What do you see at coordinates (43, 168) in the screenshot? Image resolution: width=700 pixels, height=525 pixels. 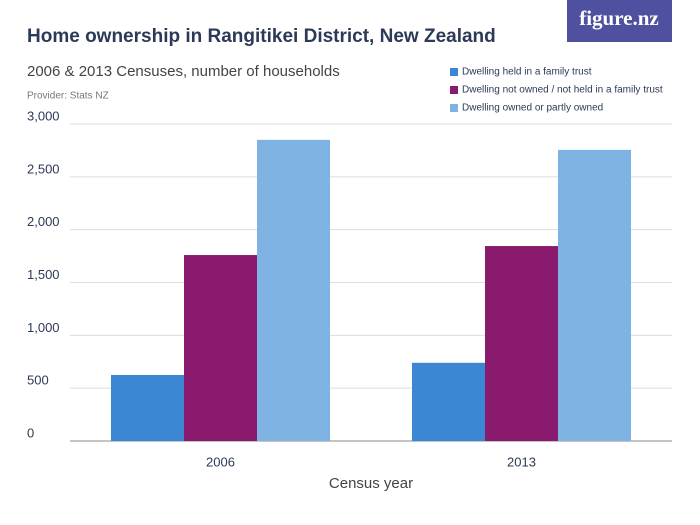 I see `y-tick-label: 2,500` at bounding box center [43, 168].